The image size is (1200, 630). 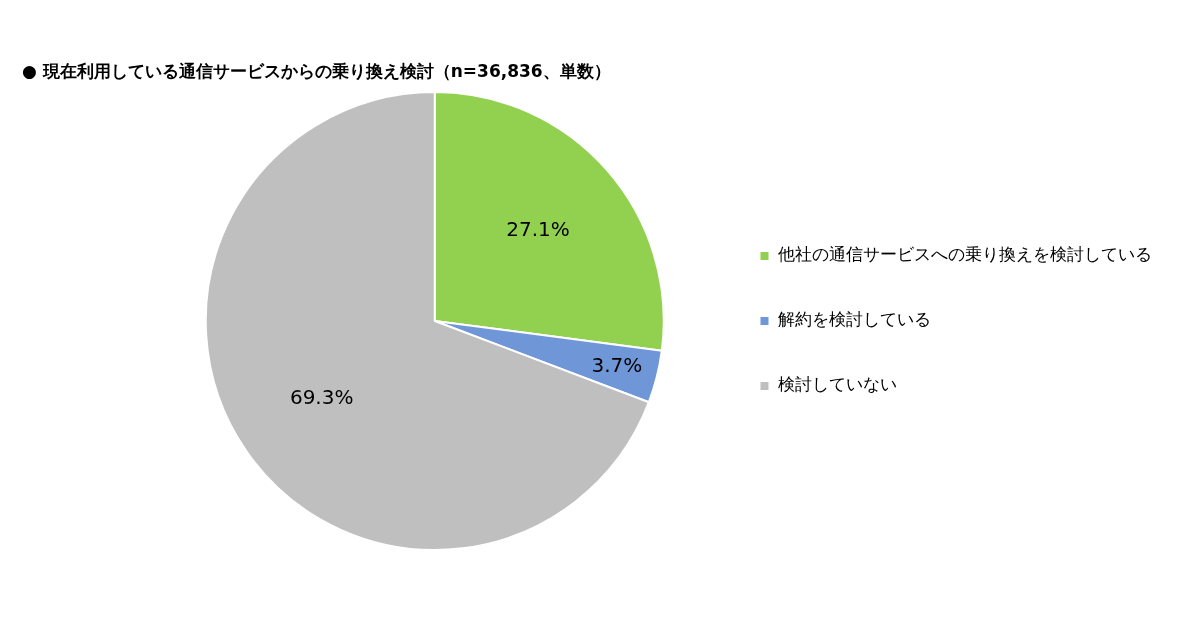 What do you see at coordinates (321, 397) in the screenshot?
I see `data-label: 69.3%` at bounding box center [321, 397].